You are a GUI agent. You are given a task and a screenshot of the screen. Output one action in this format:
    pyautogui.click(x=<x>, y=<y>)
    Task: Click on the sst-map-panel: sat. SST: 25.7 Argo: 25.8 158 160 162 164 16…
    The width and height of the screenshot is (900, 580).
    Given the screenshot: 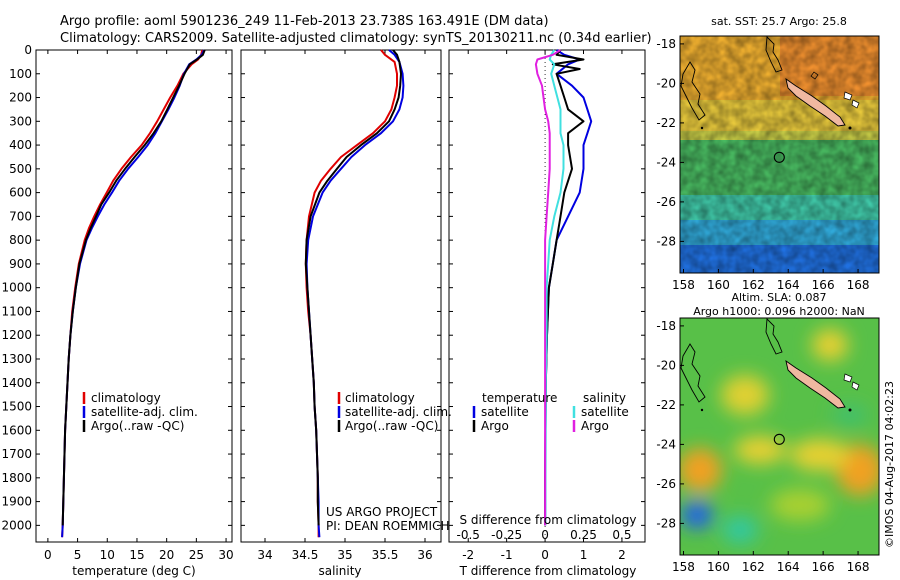 What is the action you would take?
    pyautogui.click(x=768, y=153)
    